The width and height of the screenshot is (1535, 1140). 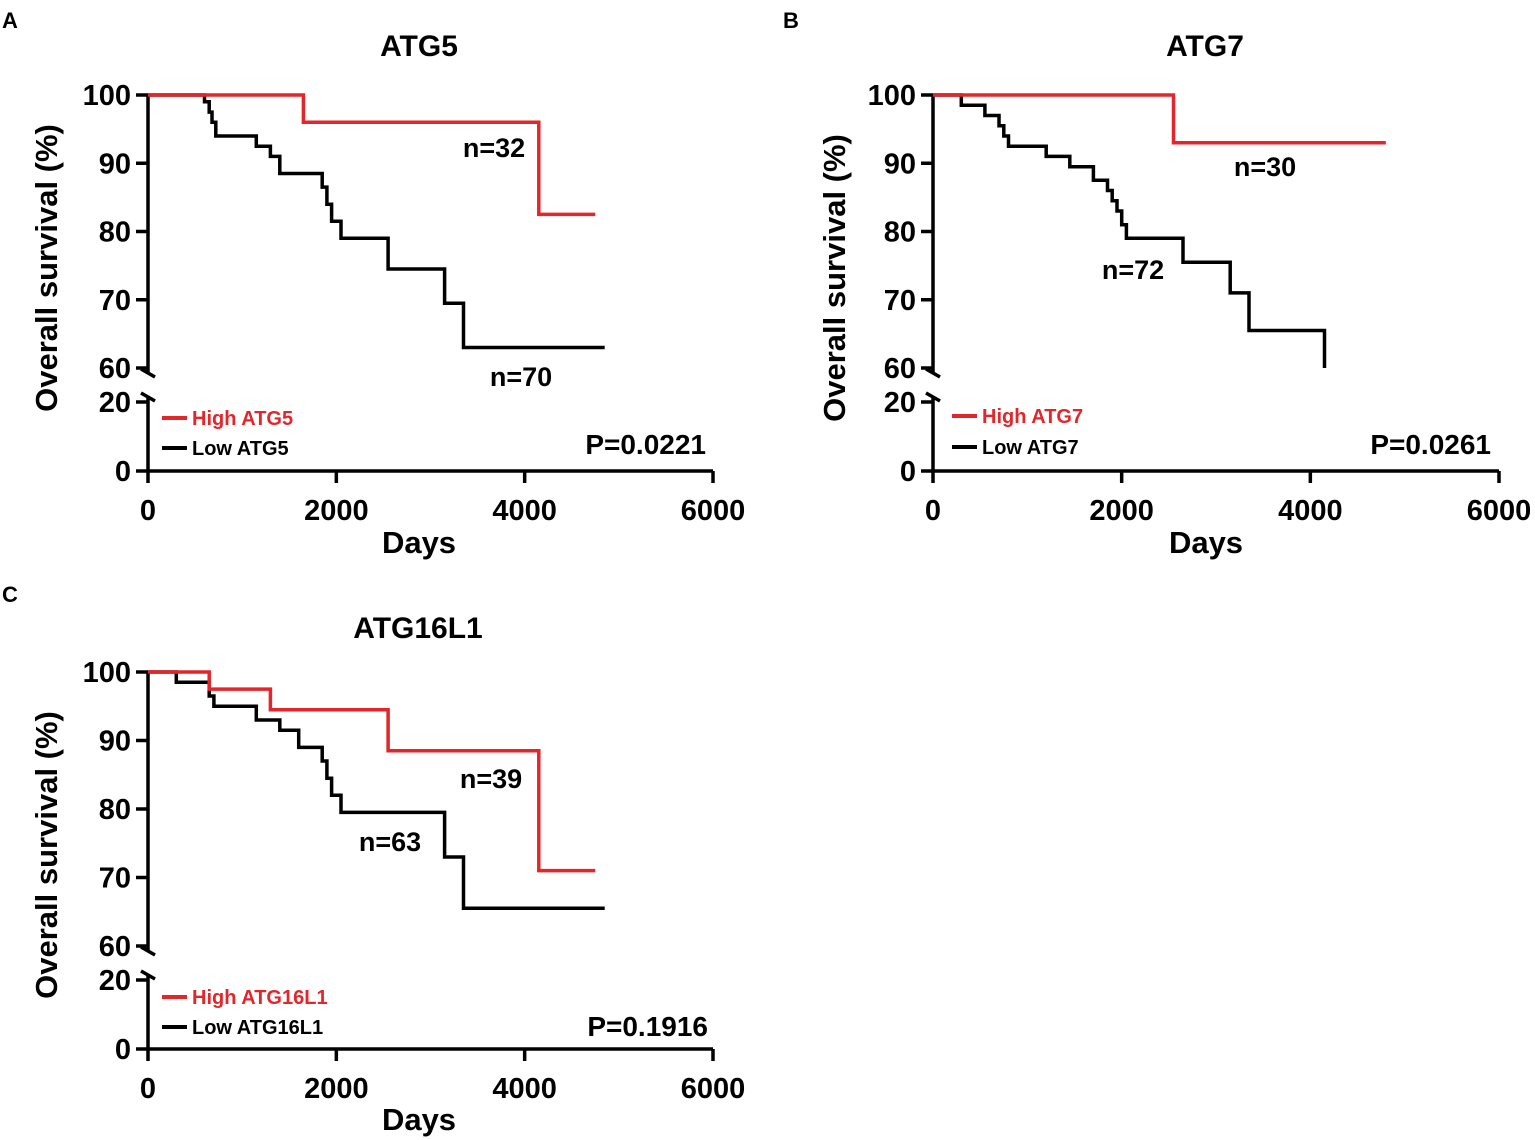 I want to click on legend-label-low: Low ATG5, so click(x=240, y=449).